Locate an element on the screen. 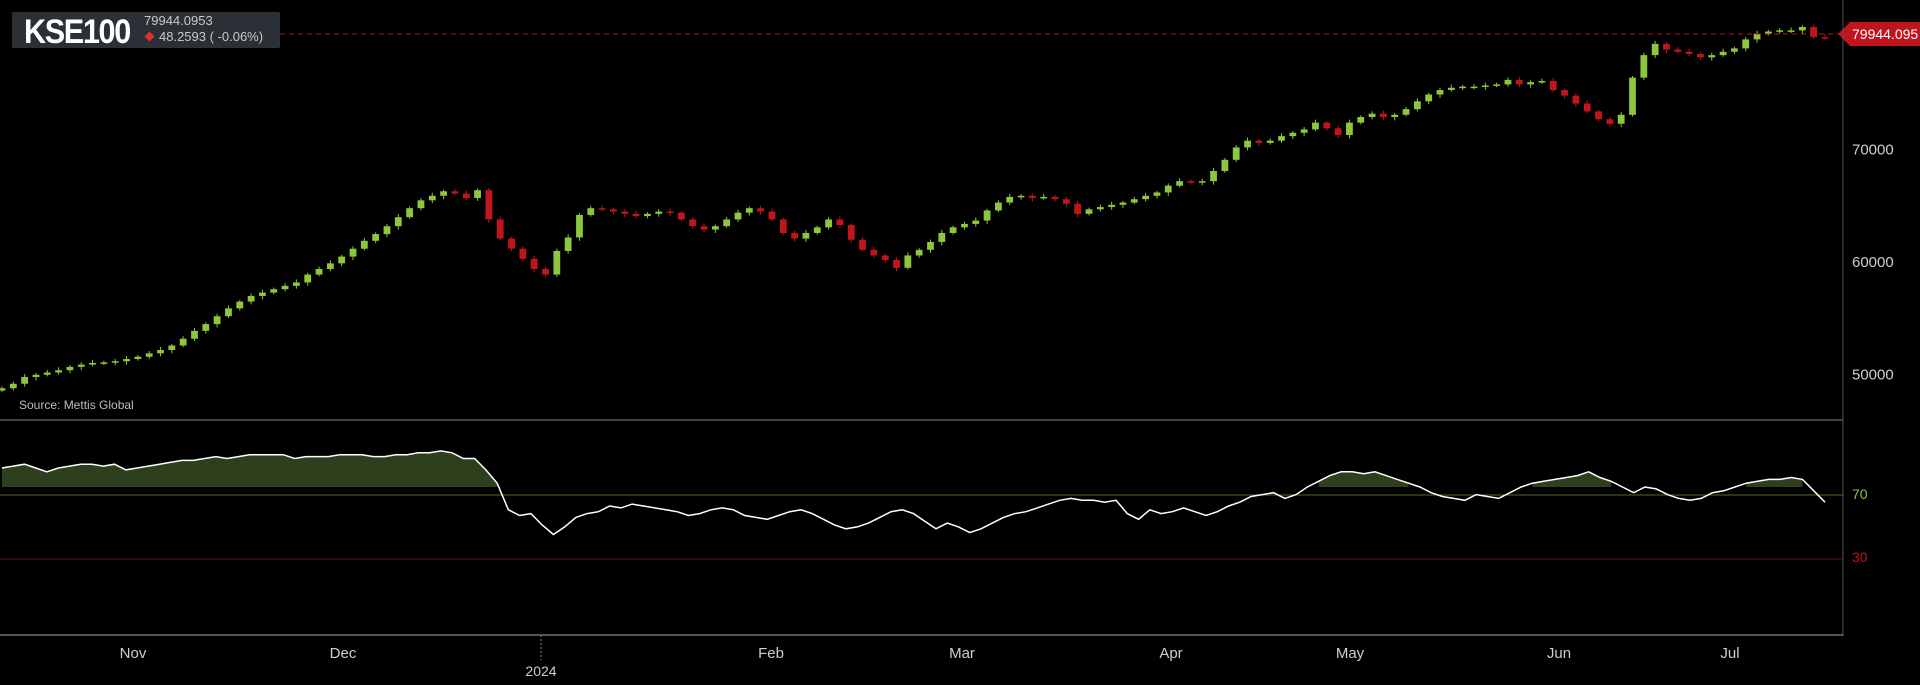 This screenshot has width=1920, height=685. price-axis: 50000 60000 70000 is located at coordinates (1873, 263).